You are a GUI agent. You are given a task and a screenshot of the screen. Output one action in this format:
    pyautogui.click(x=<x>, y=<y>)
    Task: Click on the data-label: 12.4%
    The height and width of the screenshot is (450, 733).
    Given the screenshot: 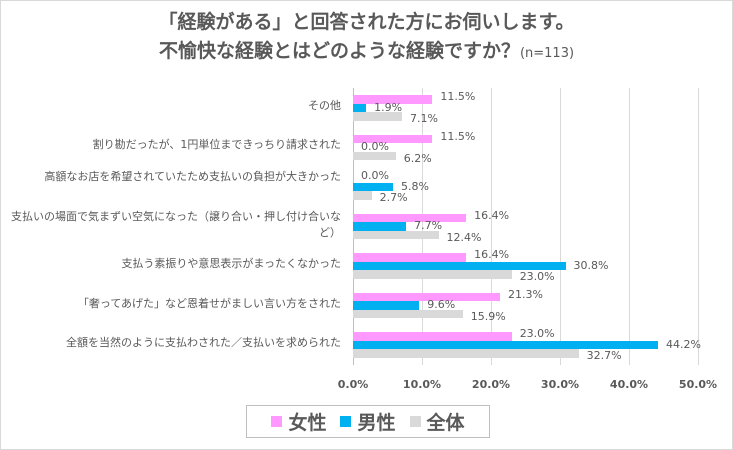 What is the action you would take?
    pyautogui.click(x=464, y=237)
    